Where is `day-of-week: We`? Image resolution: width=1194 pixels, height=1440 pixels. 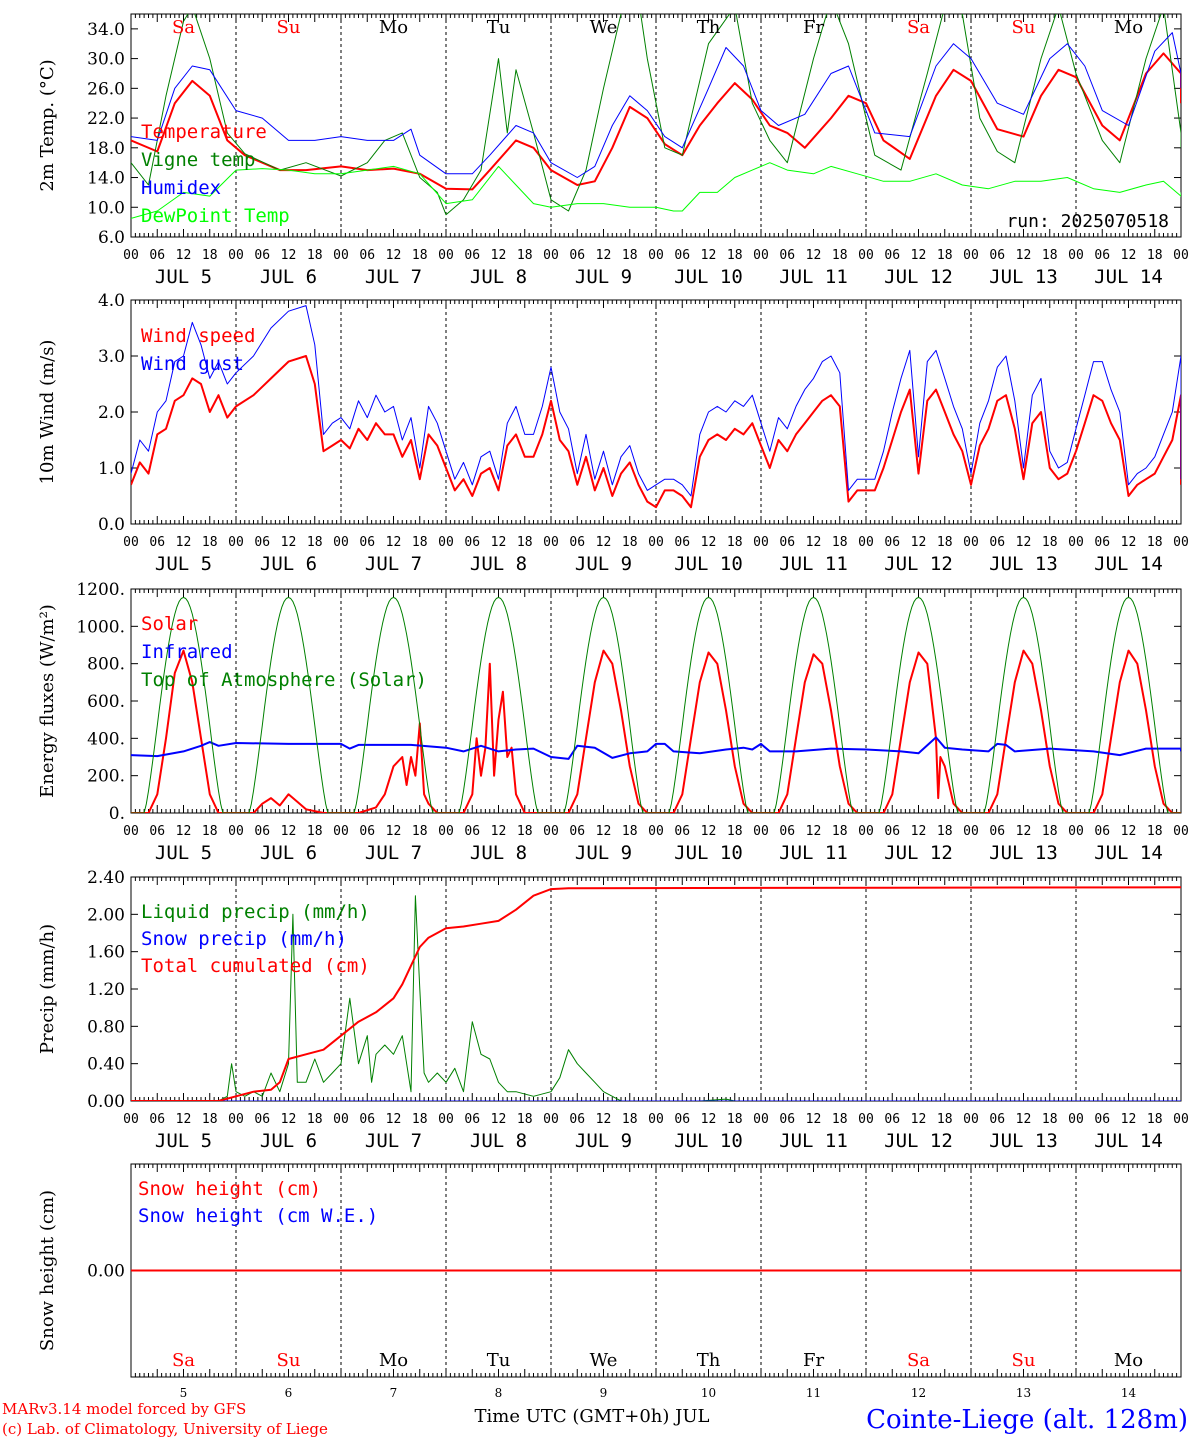
day-of-week: We is located at coordinates (604, 27).